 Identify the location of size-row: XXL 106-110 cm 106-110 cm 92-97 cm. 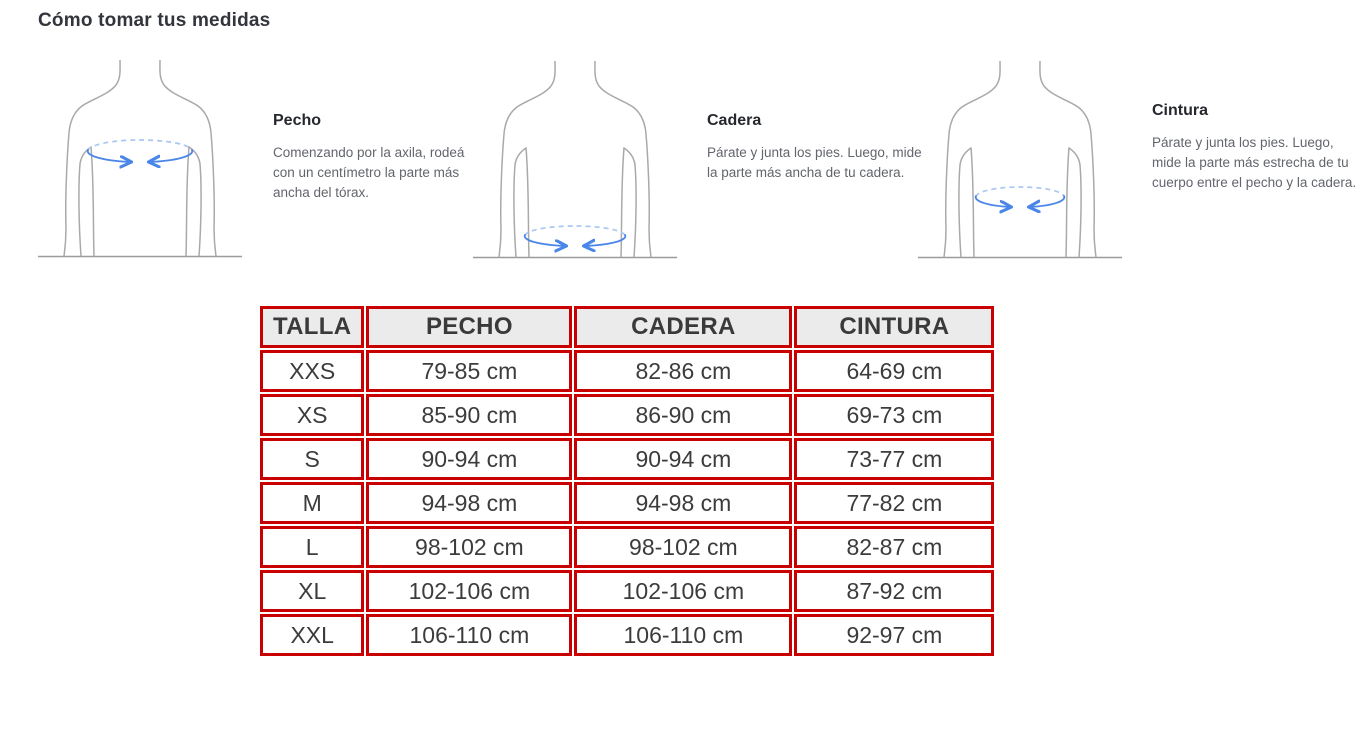
(627, 635).